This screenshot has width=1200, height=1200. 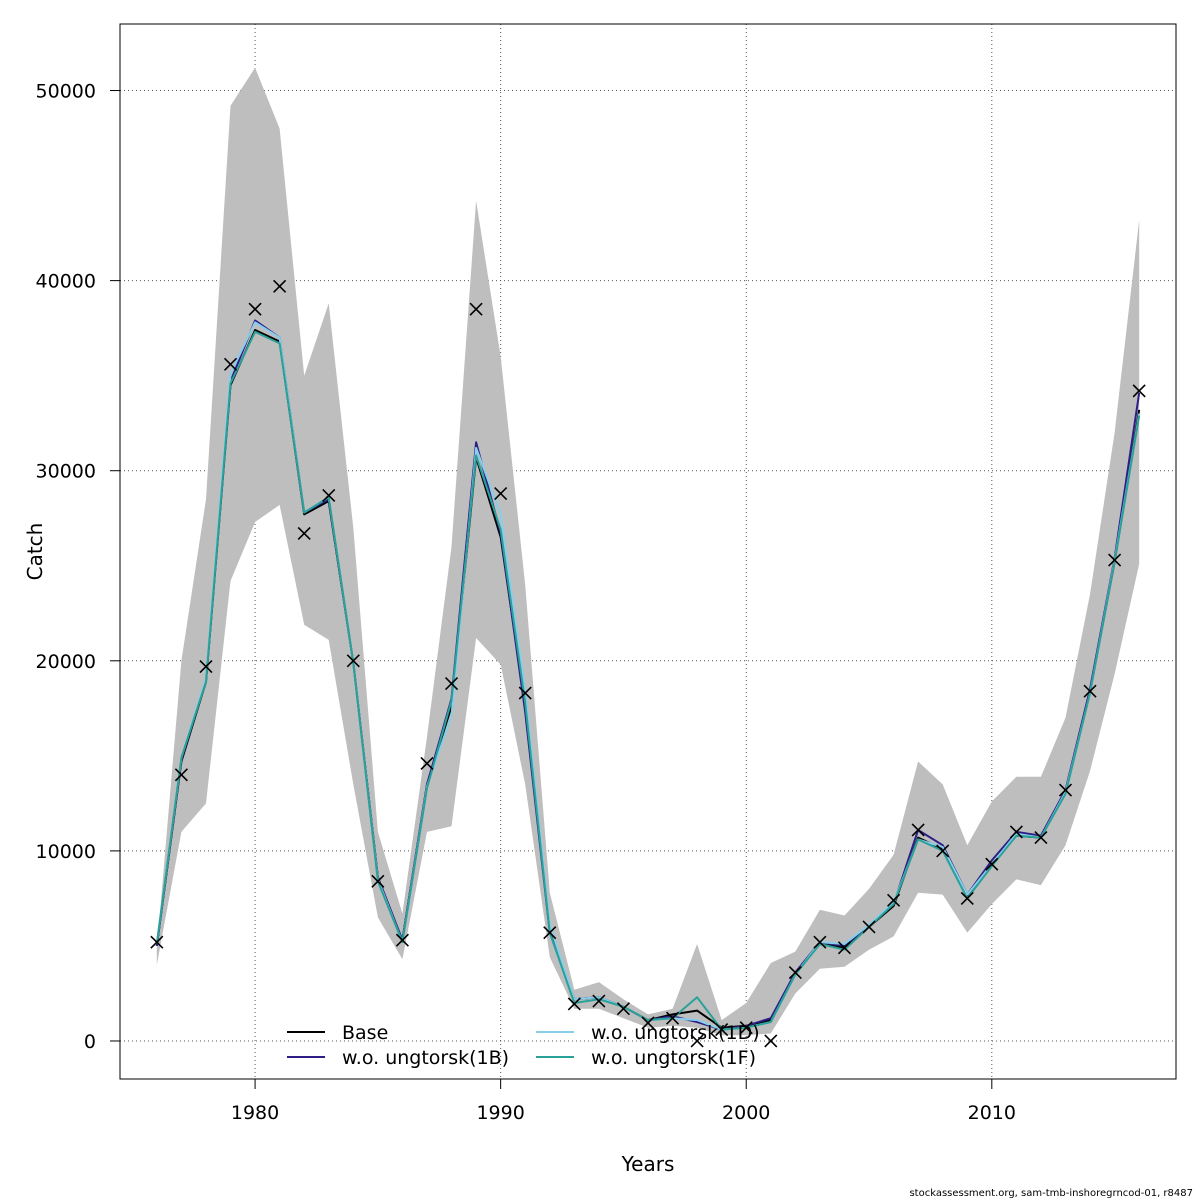 What do you see at coordinates (66, 282) in the screenshot?
I see `y-tick-label: 40000` at bounding box center [66, 282].